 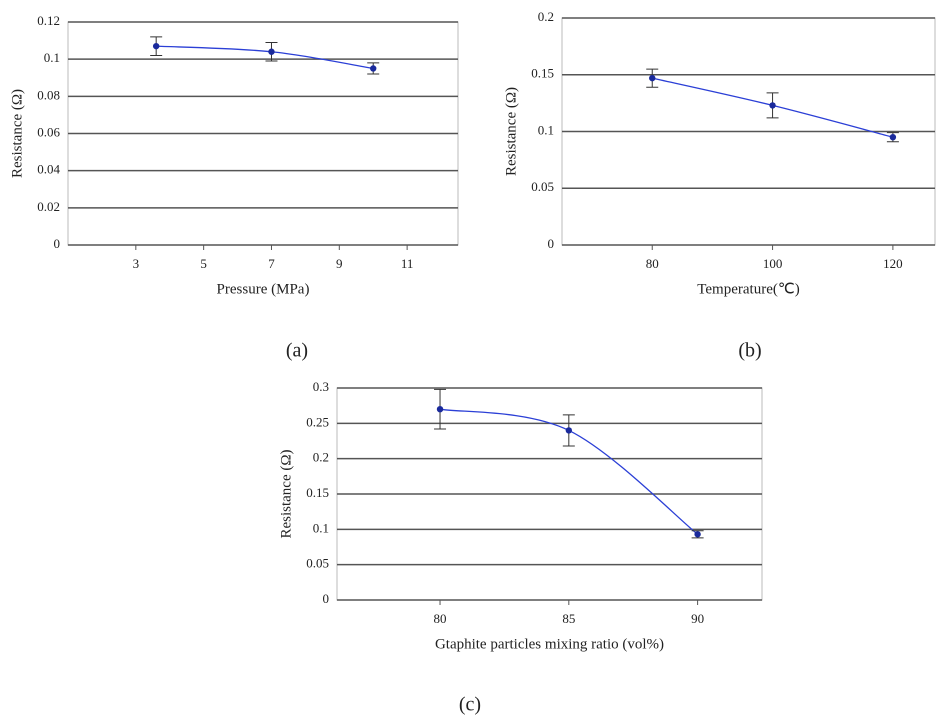 What do you see at coordinates (339, 263) in the screenshot?
I see `x-tick-label: 9` at bounding box center [339, 263].